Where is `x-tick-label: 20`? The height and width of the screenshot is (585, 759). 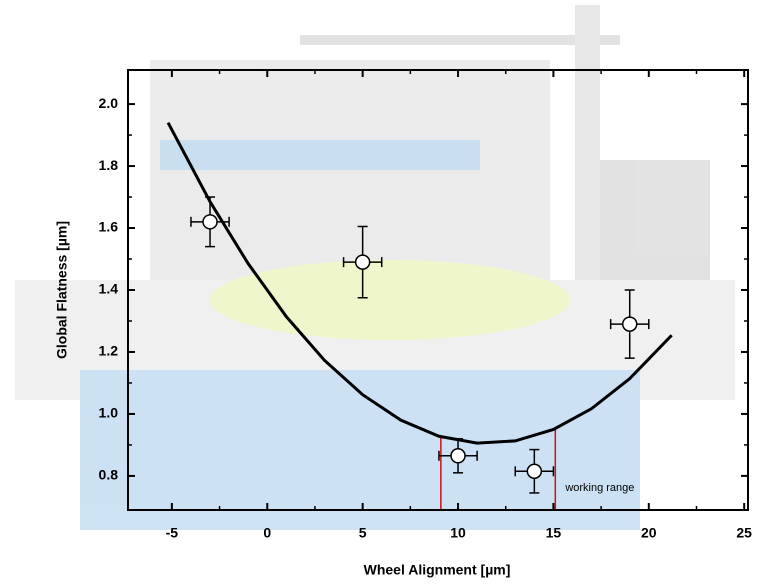 x-tick-label: 20 is located at coordinates (649, 533).